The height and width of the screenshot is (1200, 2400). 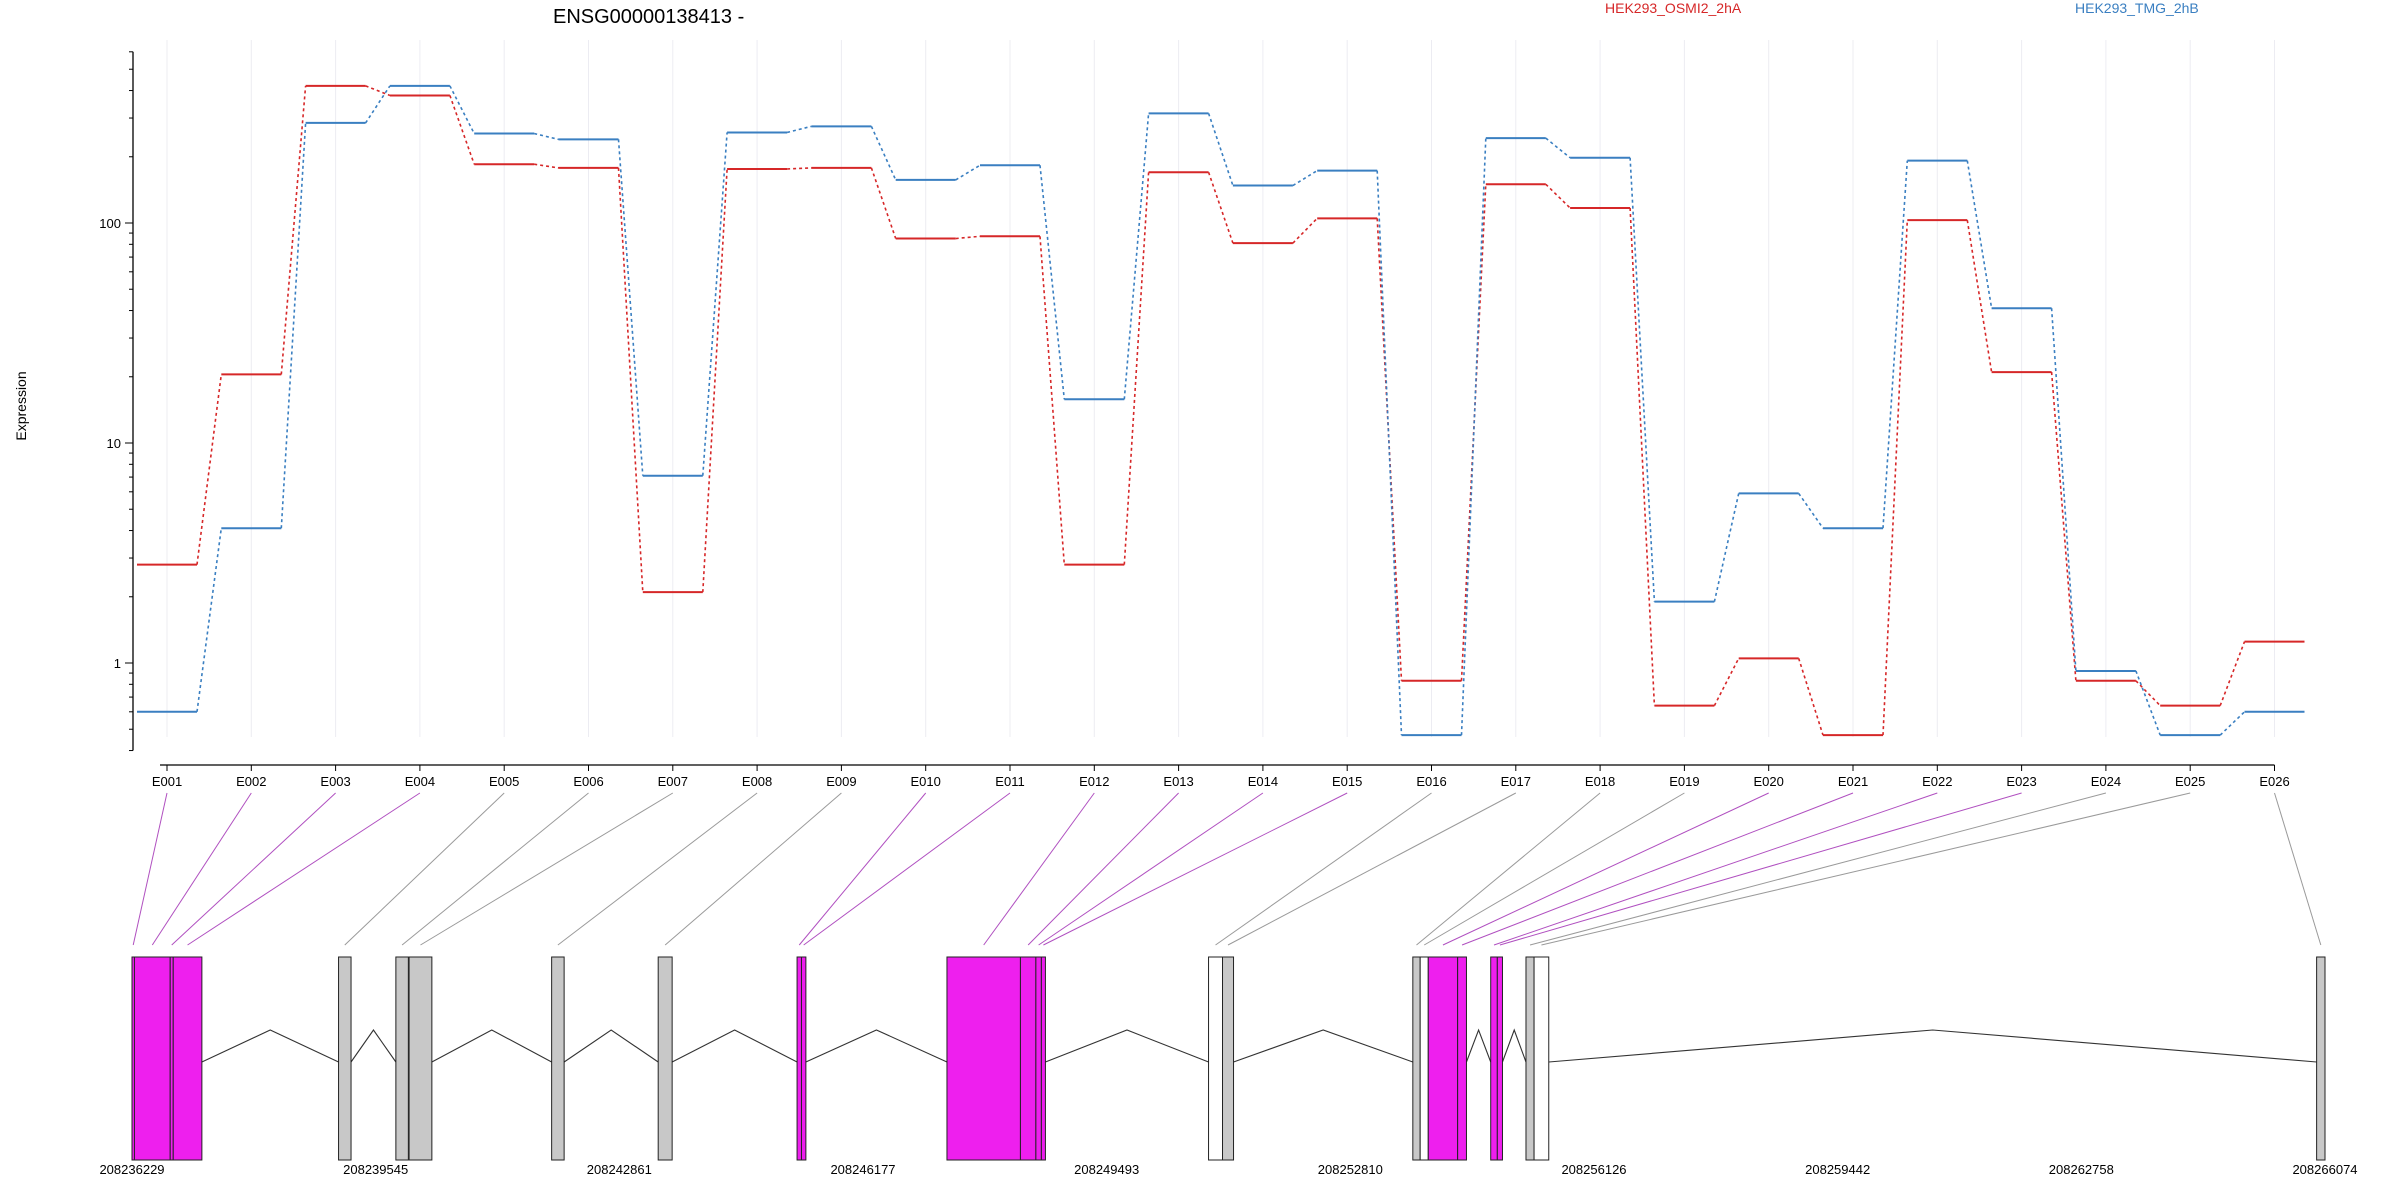 I want to click on exon-box-e018, so click(x=1416, y=1058).